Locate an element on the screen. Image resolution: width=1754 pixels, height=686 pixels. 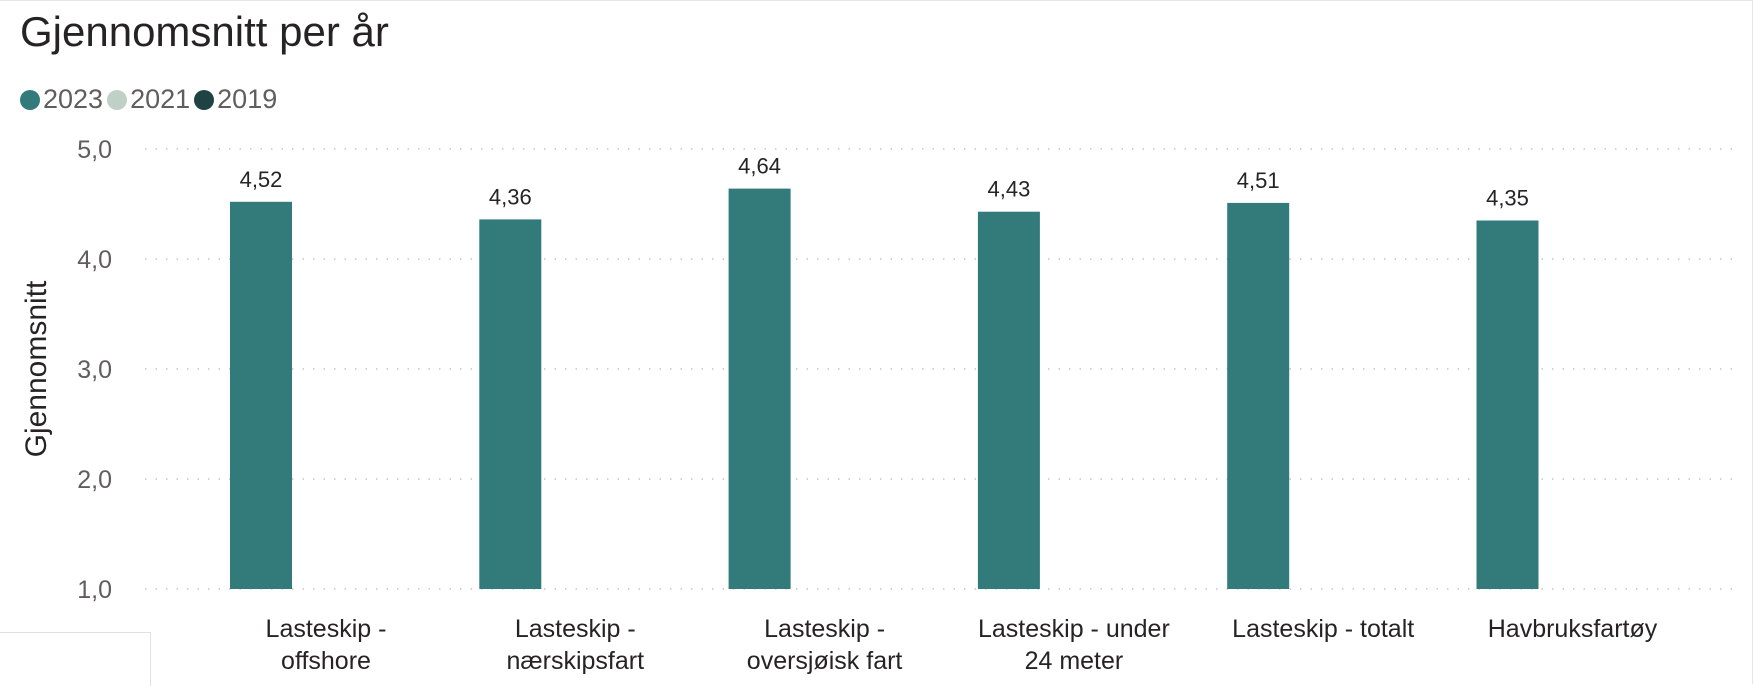
data-label: 4,43 is located at coordinates (1008, 189).